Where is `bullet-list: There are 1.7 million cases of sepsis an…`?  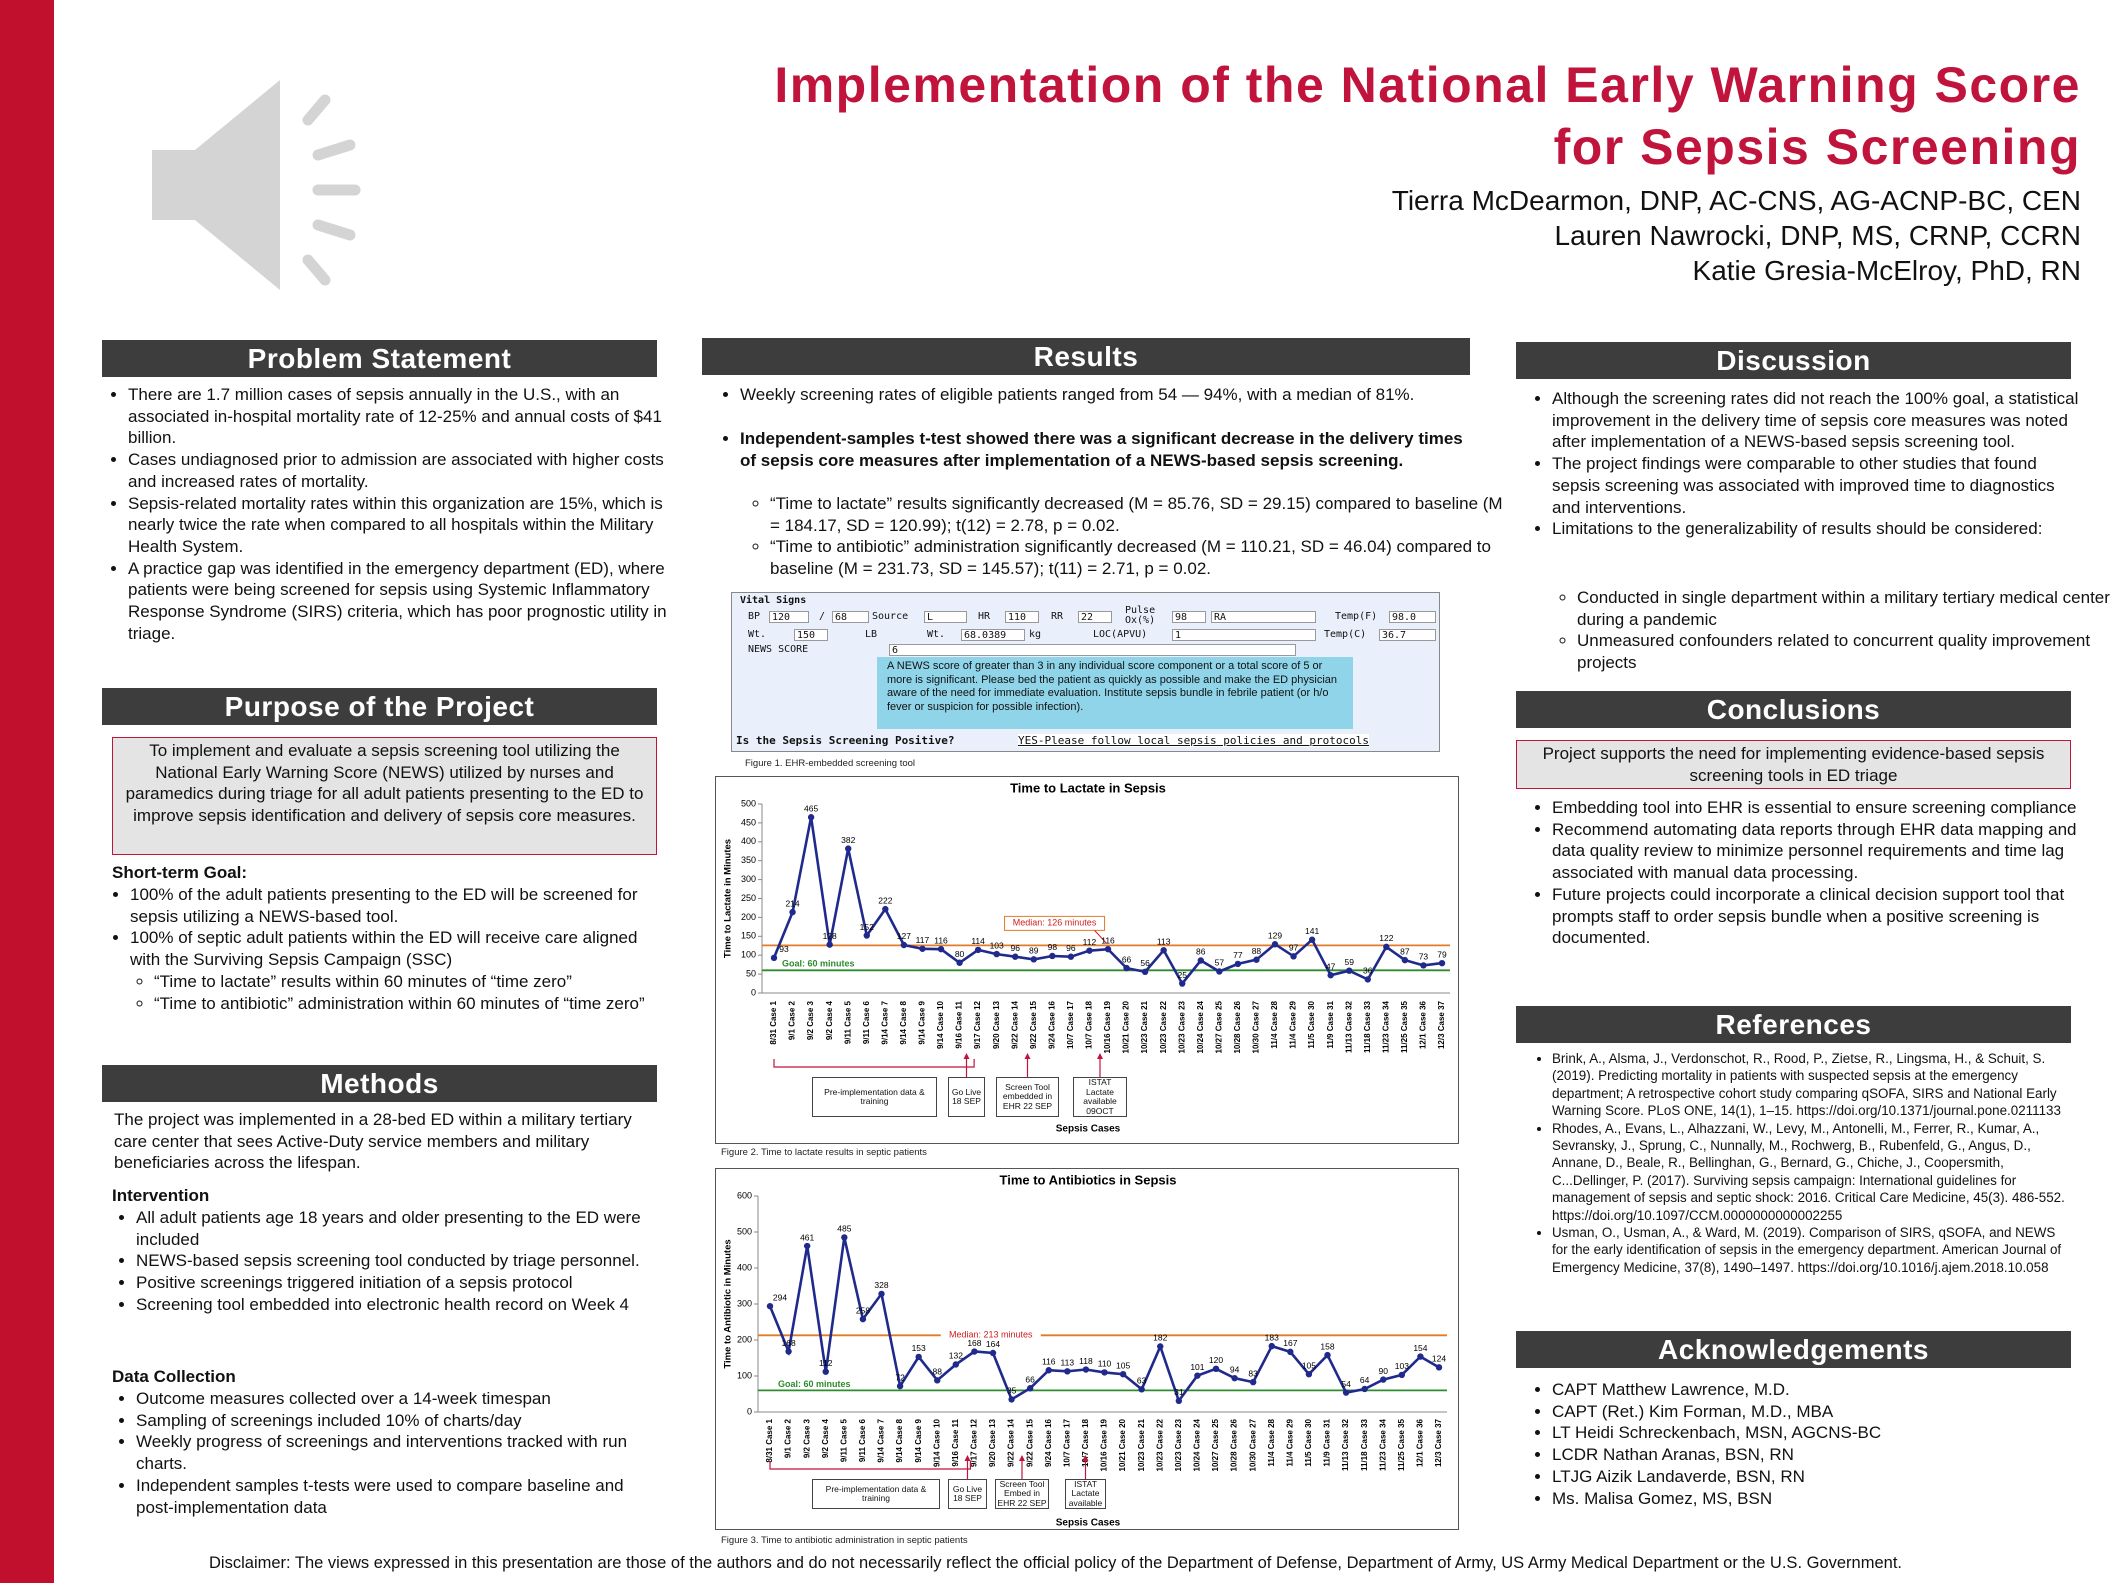
bullet-list: There are 1.7 million cases of sepsis an… is located at coordinates (385, 514).